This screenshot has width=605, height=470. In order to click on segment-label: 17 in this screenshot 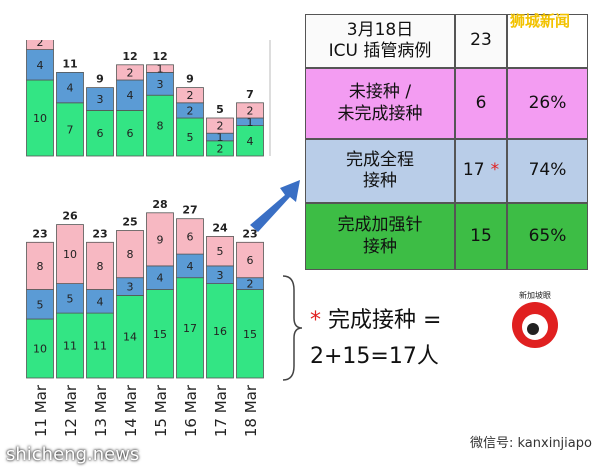, I will do `click(190, 328)`.